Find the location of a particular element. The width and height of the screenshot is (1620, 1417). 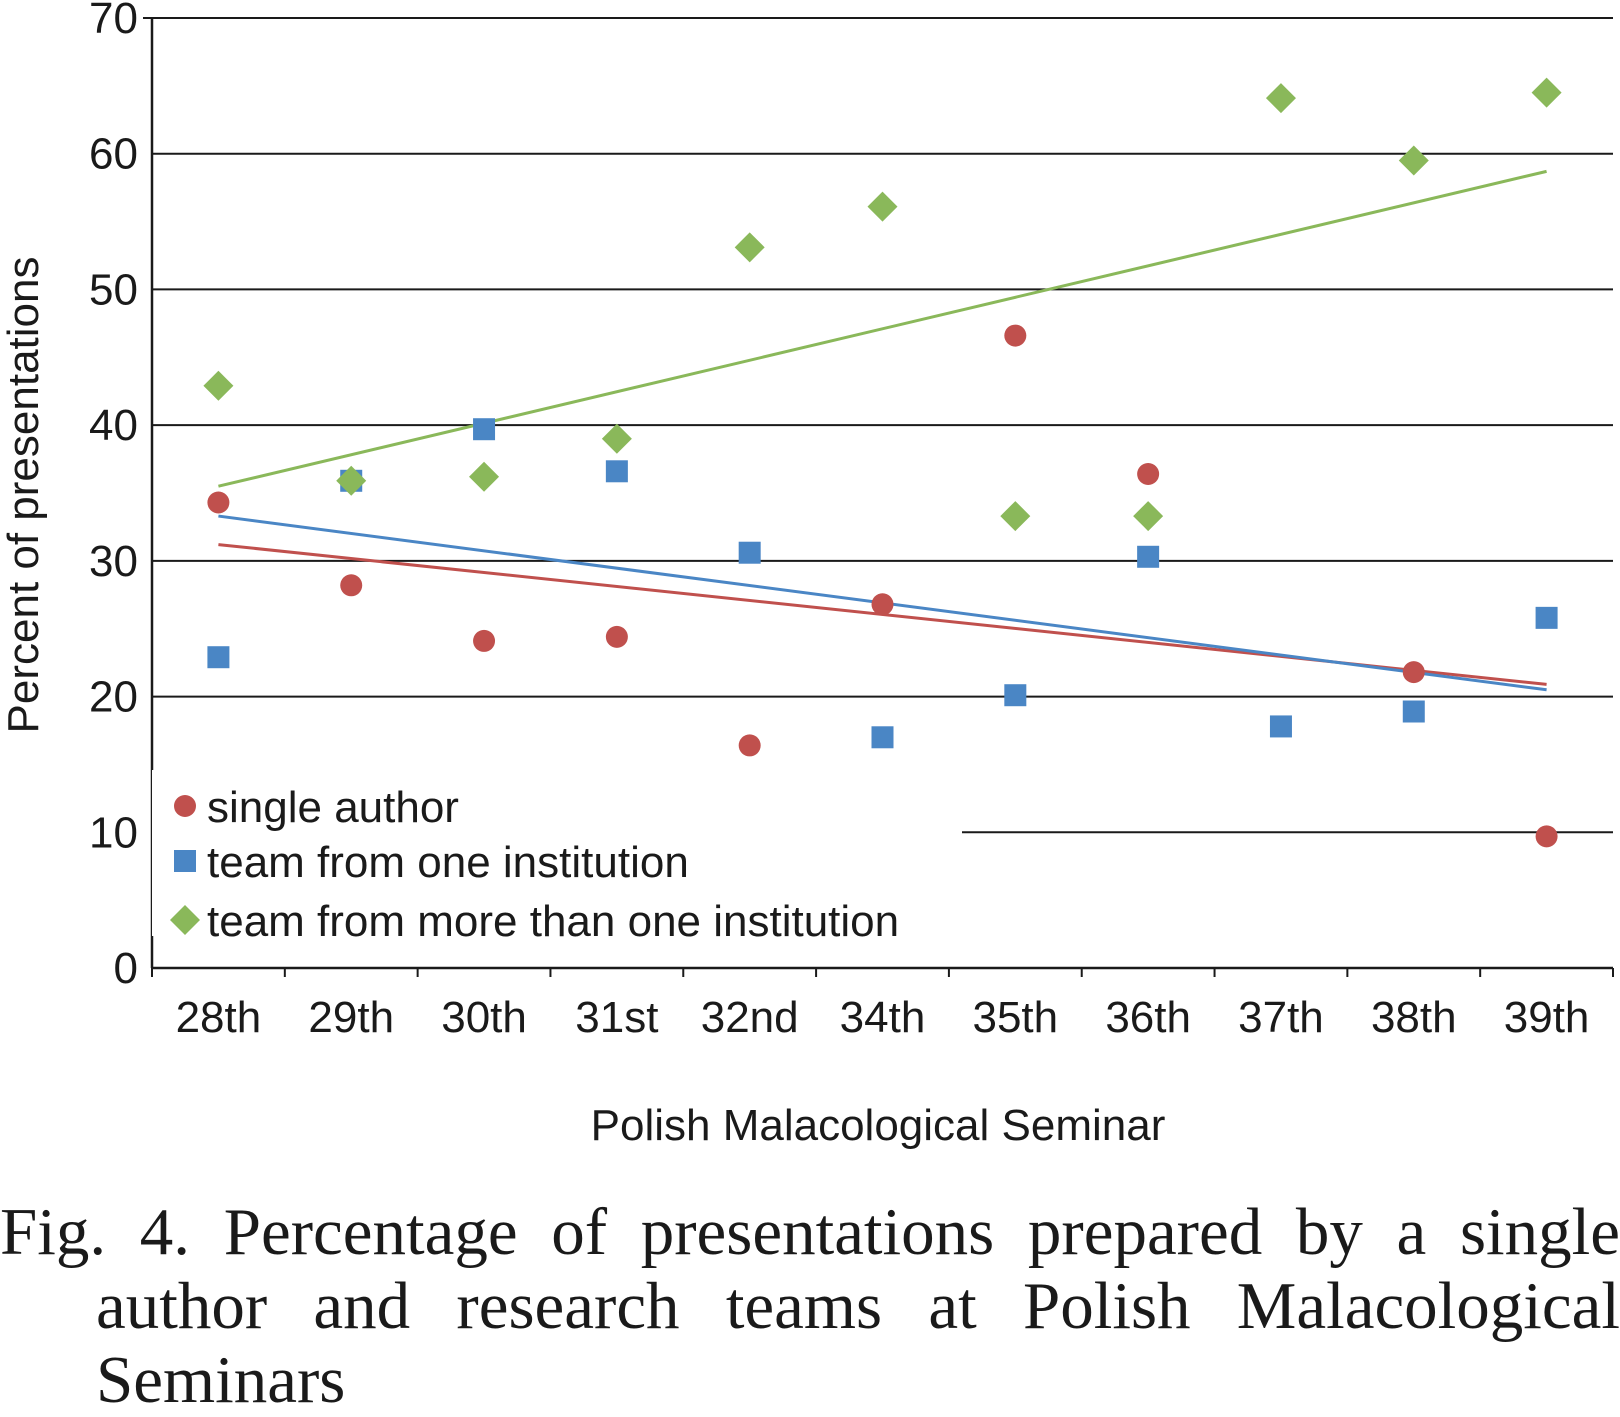

legend-label-diamond: team from more than one institution is located at coordinates (553, 921).